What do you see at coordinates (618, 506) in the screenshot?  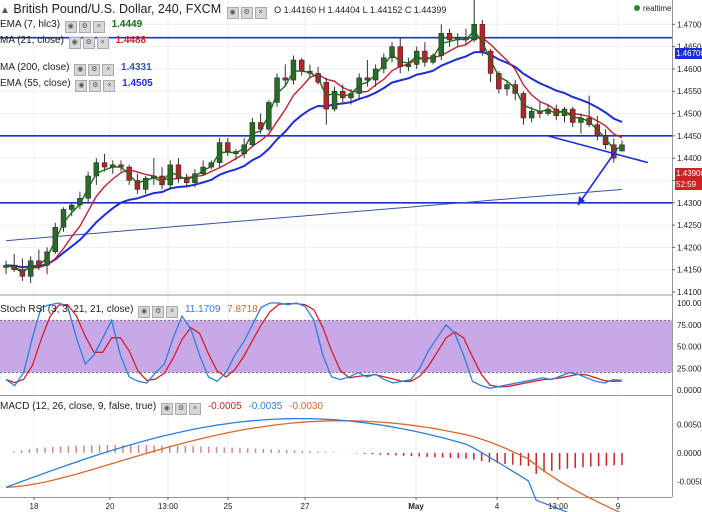 I see `time-axis-label: 9` at bounding box center [618, 506].